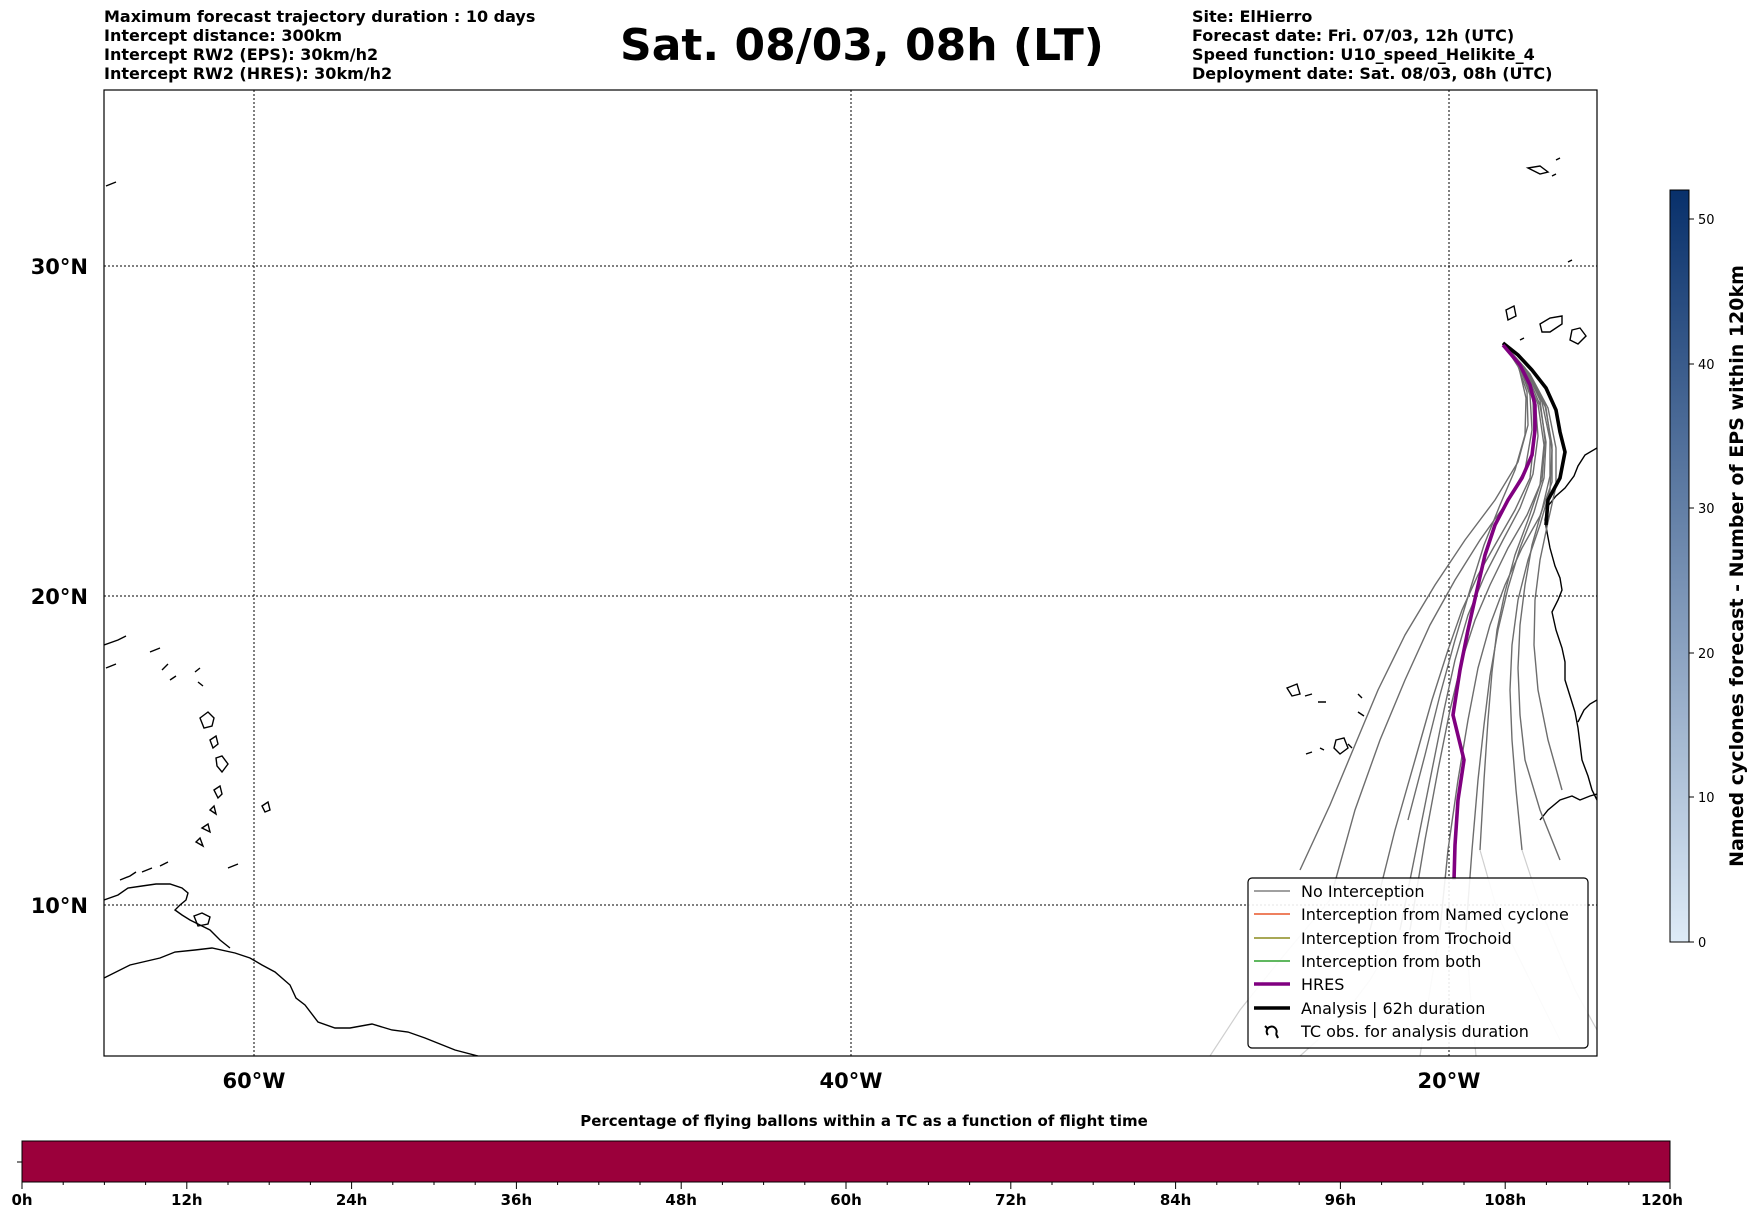 This screenshot has height=1213, width=1748. Describe the element at coordinates (862, 45) in the screenshot. I see `page-title: Sat. 08/03, 08h (LT)` at that location.